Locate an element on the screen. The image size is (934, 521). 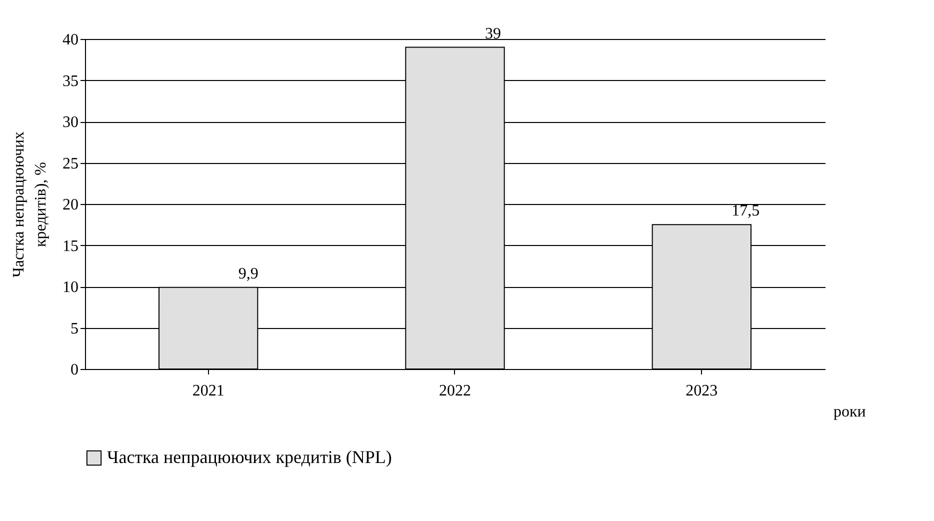
y-tick-label: 10 is located at coordinates (70, 287).